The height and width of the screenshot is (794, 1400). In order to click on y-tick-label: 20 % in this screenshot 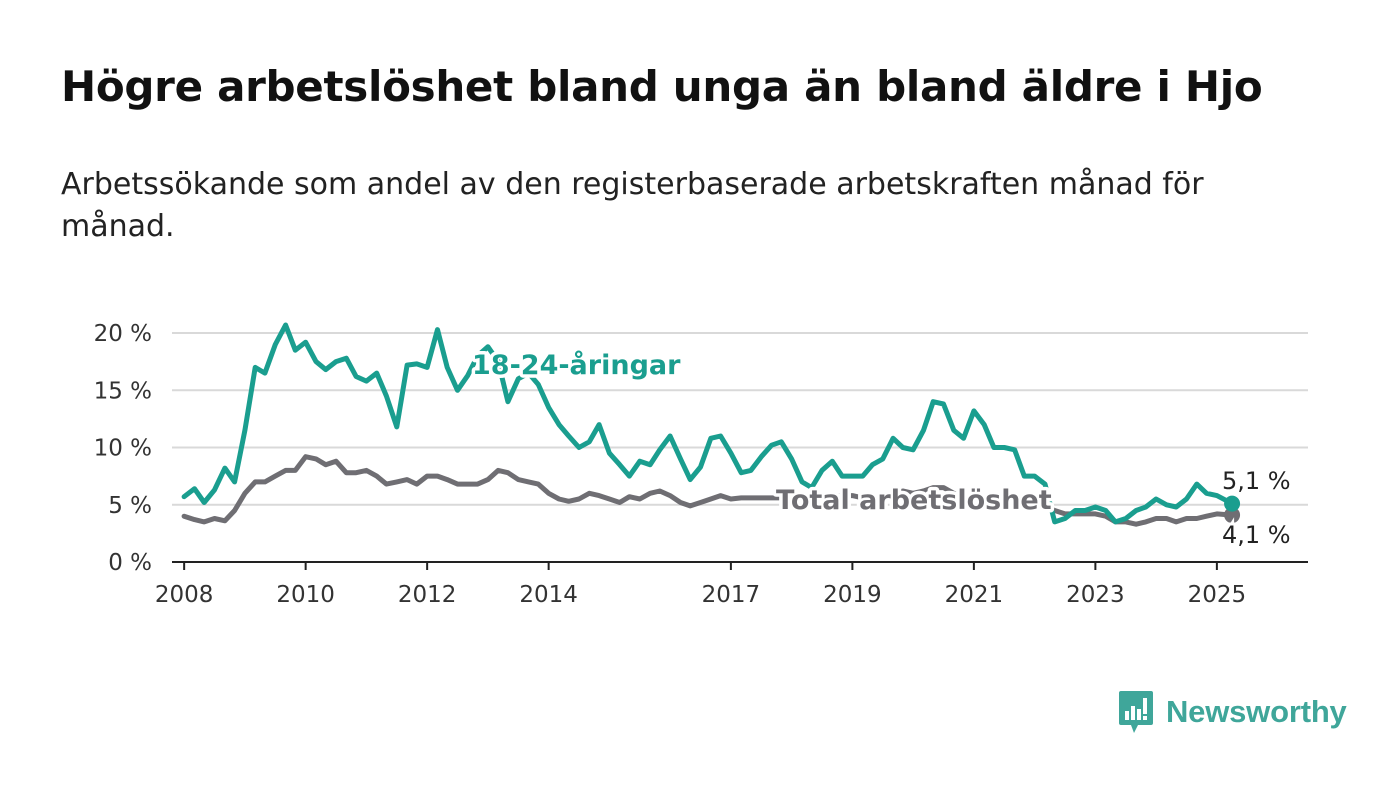, I will do `click(123, 334)`.